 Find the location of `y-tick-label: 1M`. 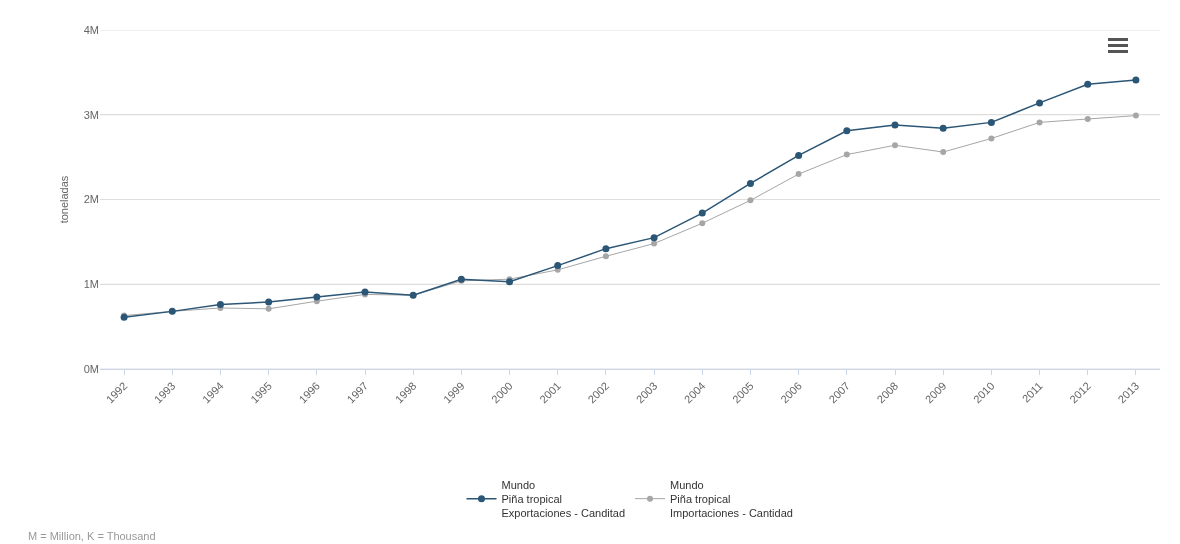

y-tick-label: 1M is located at coordinates (91, 284).